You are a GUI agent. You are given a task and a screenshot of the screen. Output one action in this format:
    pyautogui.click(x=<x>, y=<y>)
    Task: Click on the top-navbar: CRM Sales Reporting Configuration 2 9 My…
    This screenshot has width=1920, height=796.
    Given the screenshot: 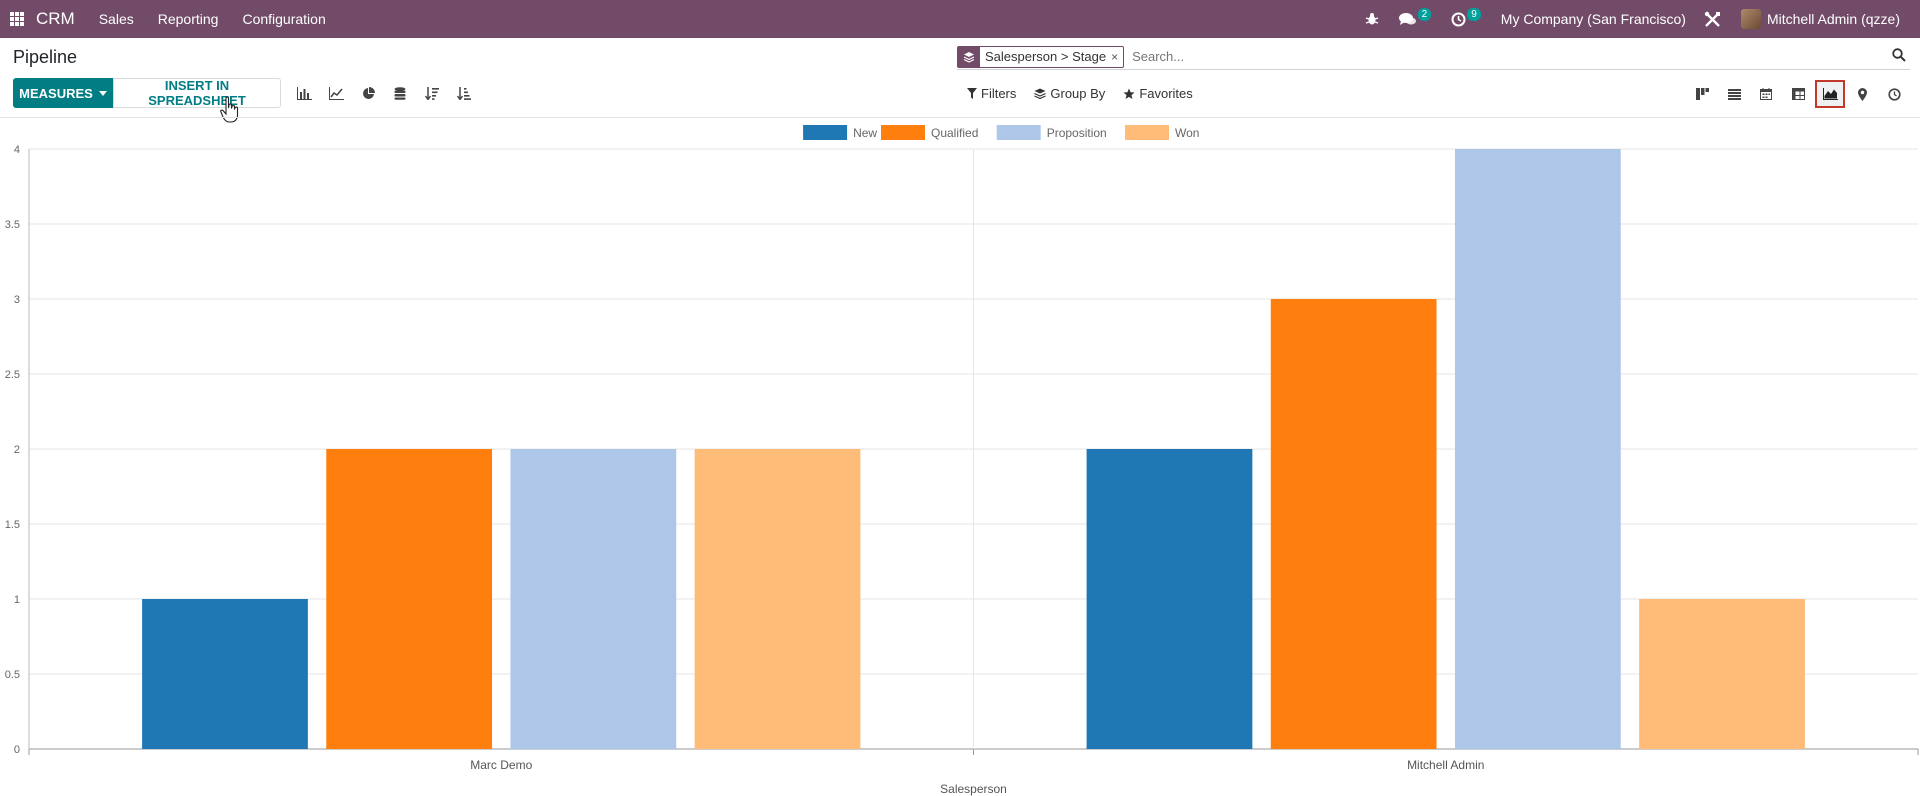 What is the action you would take?
    pyautogui.click(x=960, y=19)
    